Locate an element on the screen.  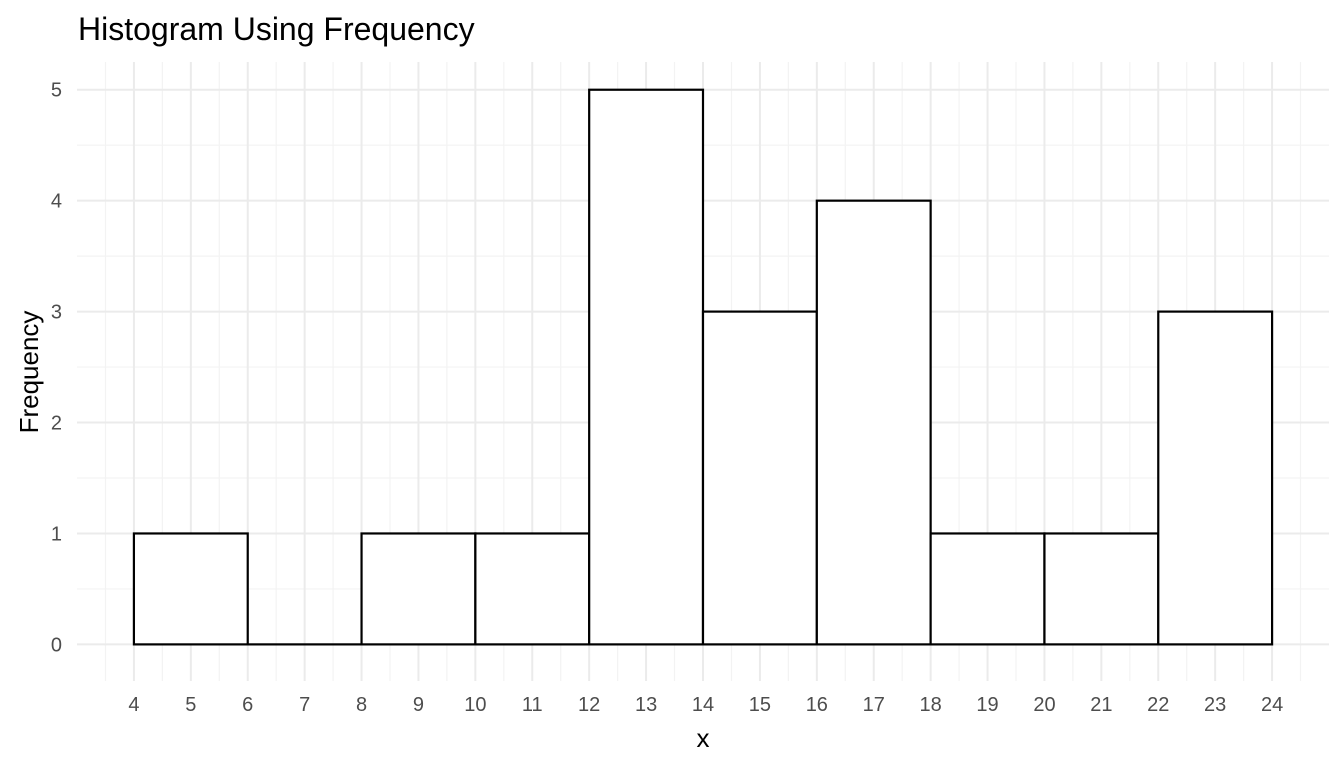
x-tick-label: 20 is located at coordinates (1044, 705).